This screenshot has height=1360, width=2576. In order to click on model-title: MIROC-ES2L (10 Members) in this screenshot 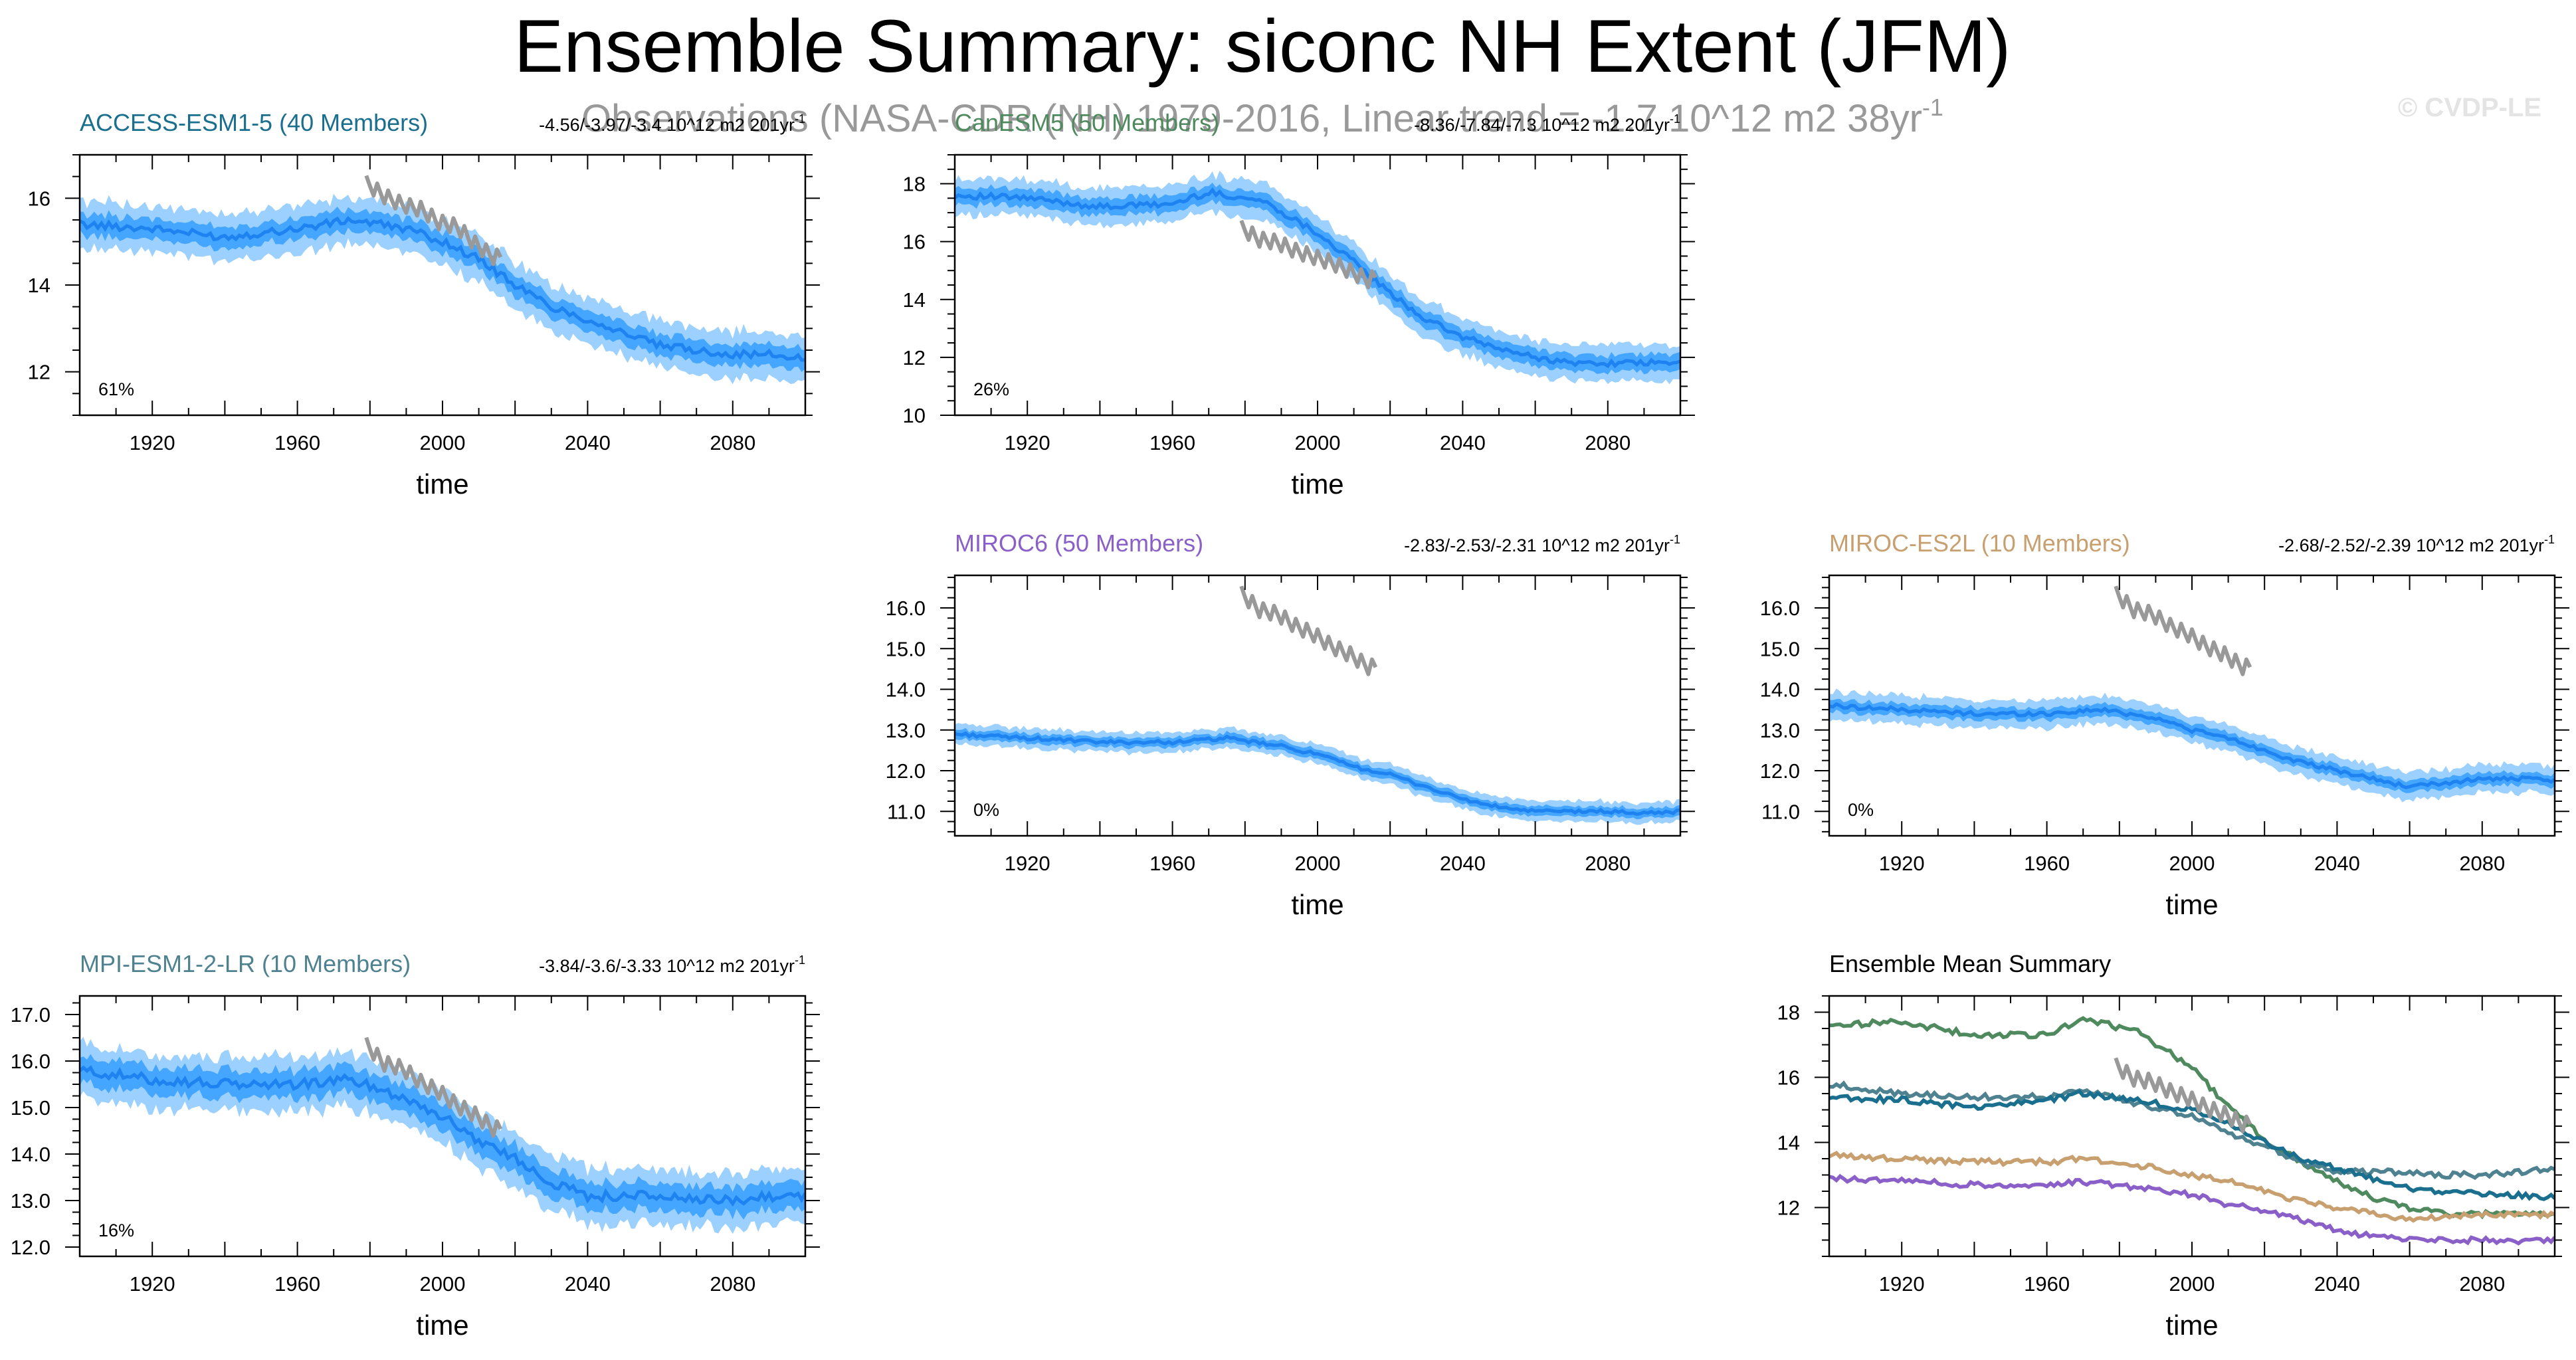, I will do `click(1979, 543)`.